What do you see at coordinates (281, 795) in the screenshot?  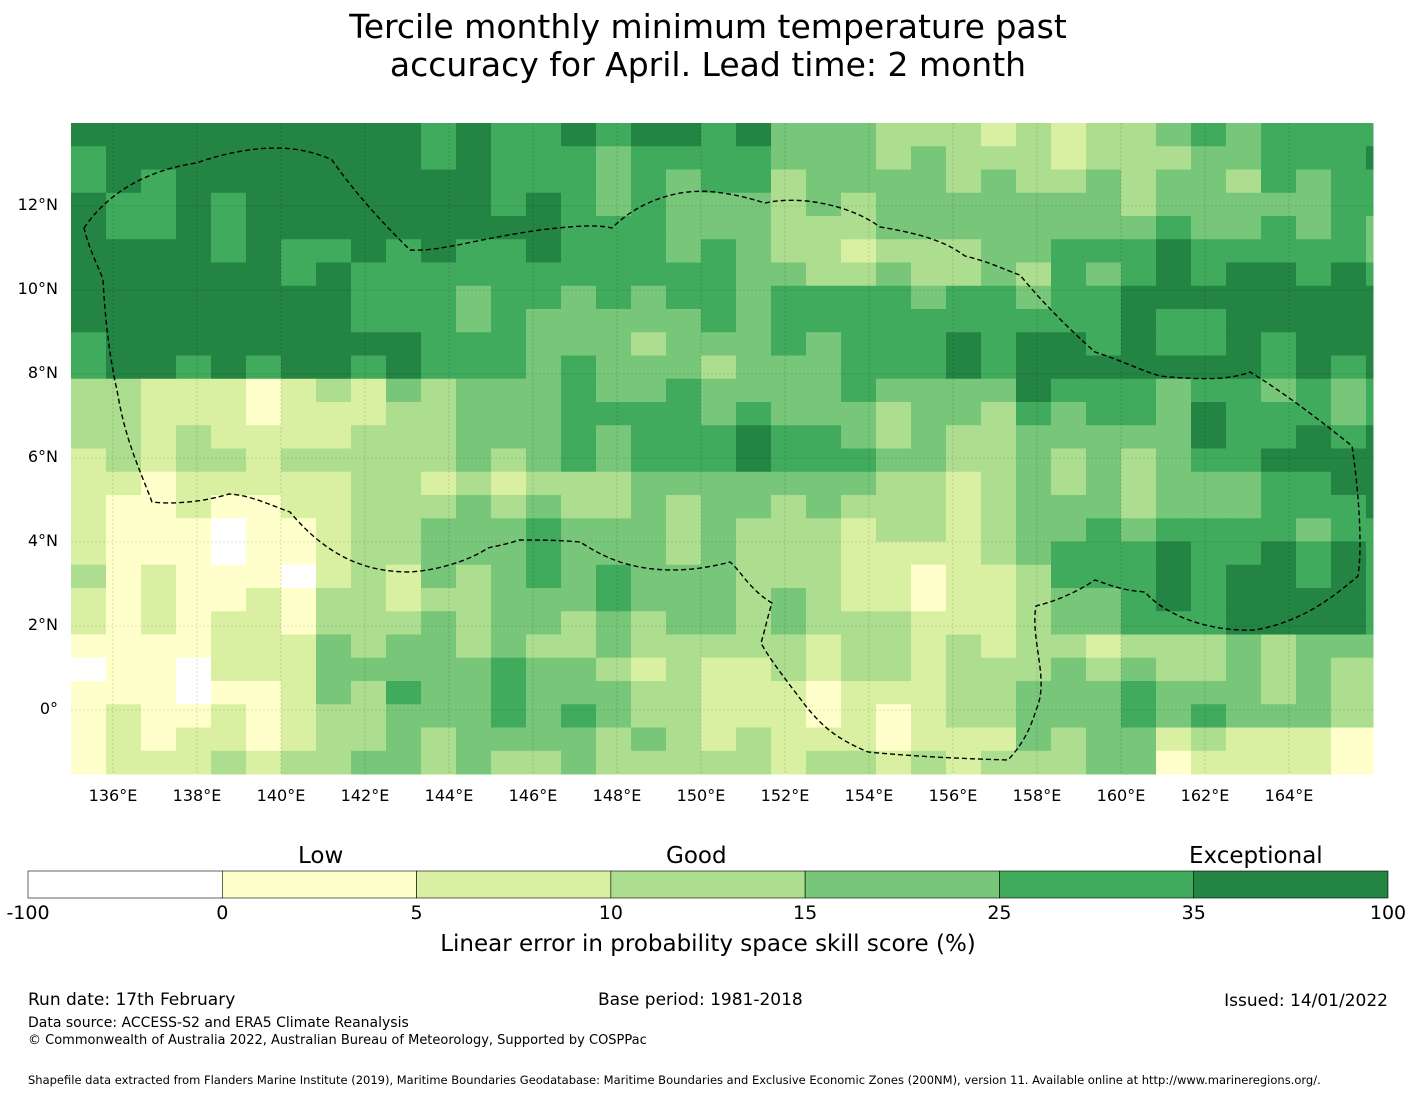 I see `longitude-tick-label: 140°E` at bounding box center [281, 795].